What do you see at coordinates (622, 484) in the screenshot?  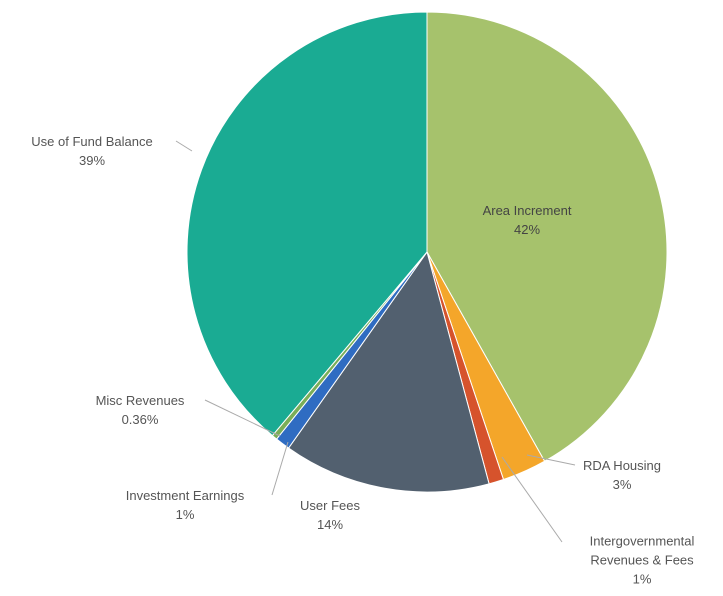 I see `value-label: 3%` at bounding box center [622, 484].